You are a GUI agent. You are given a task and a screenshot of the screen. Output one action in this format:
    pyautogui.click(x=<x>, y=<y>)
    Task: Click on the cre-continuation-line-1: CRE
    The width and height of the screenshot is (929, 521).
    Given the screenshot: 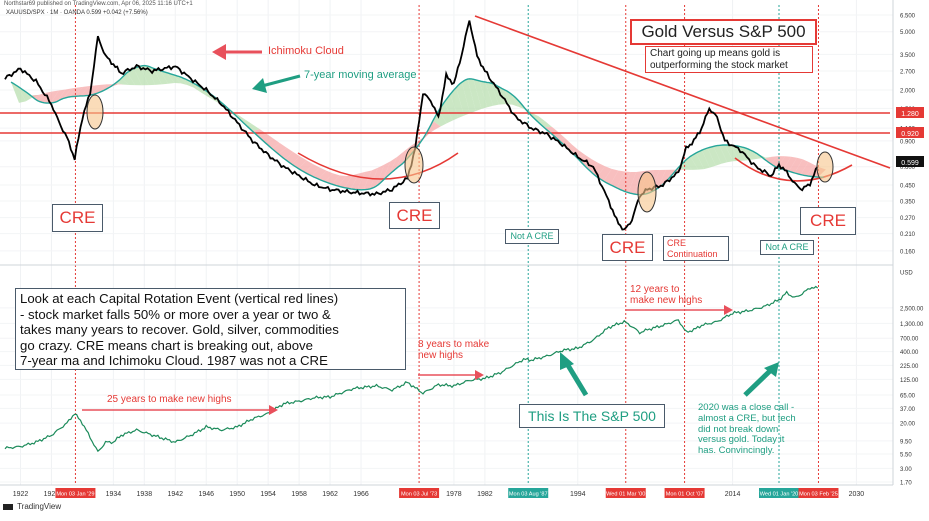 What is the action you would take?
    pyautogui.click(x=677, y=243)
    